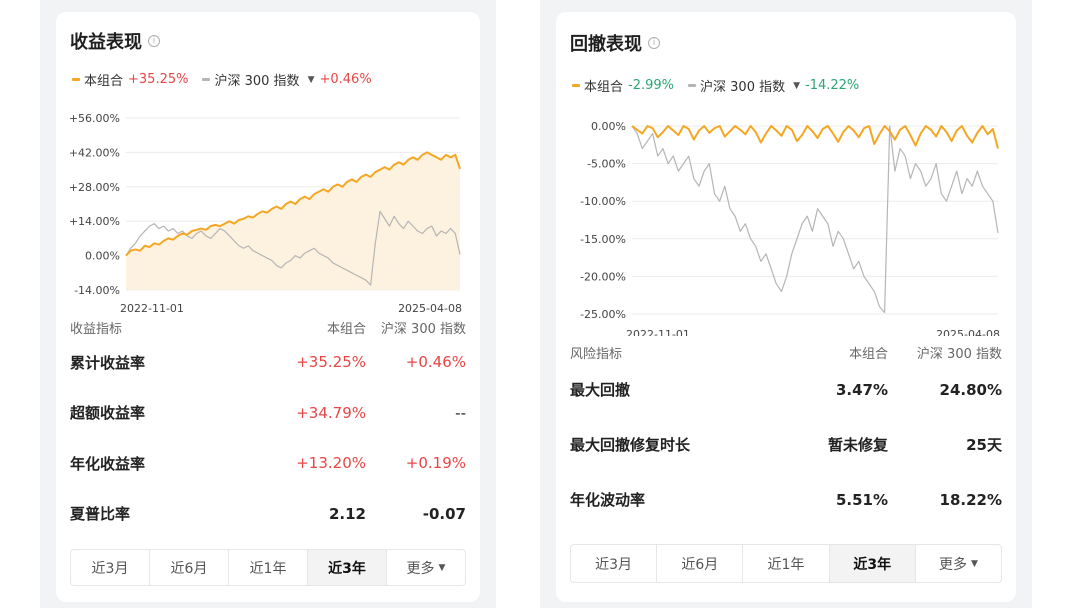 The image size is (1080, 608). I want to click on metric-portfolio-value: +13.20%, so click(331, 463).